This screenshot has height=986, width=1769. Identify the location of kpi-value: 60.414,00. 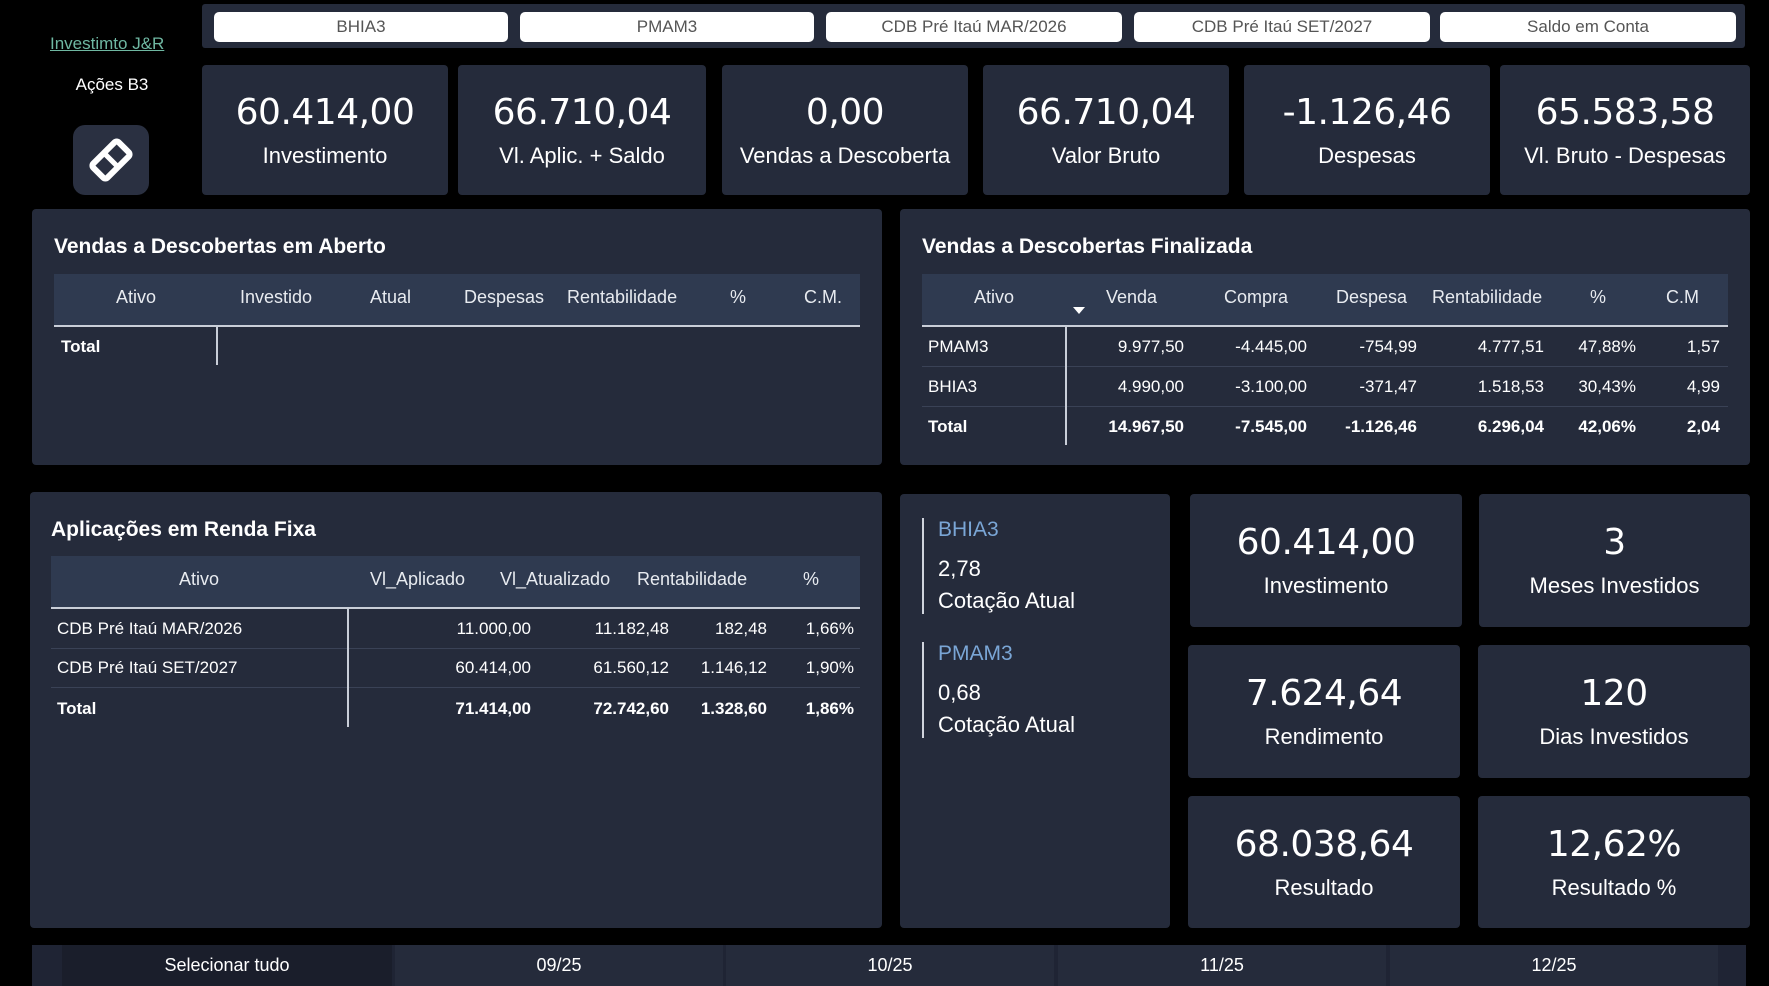
(325, 112).